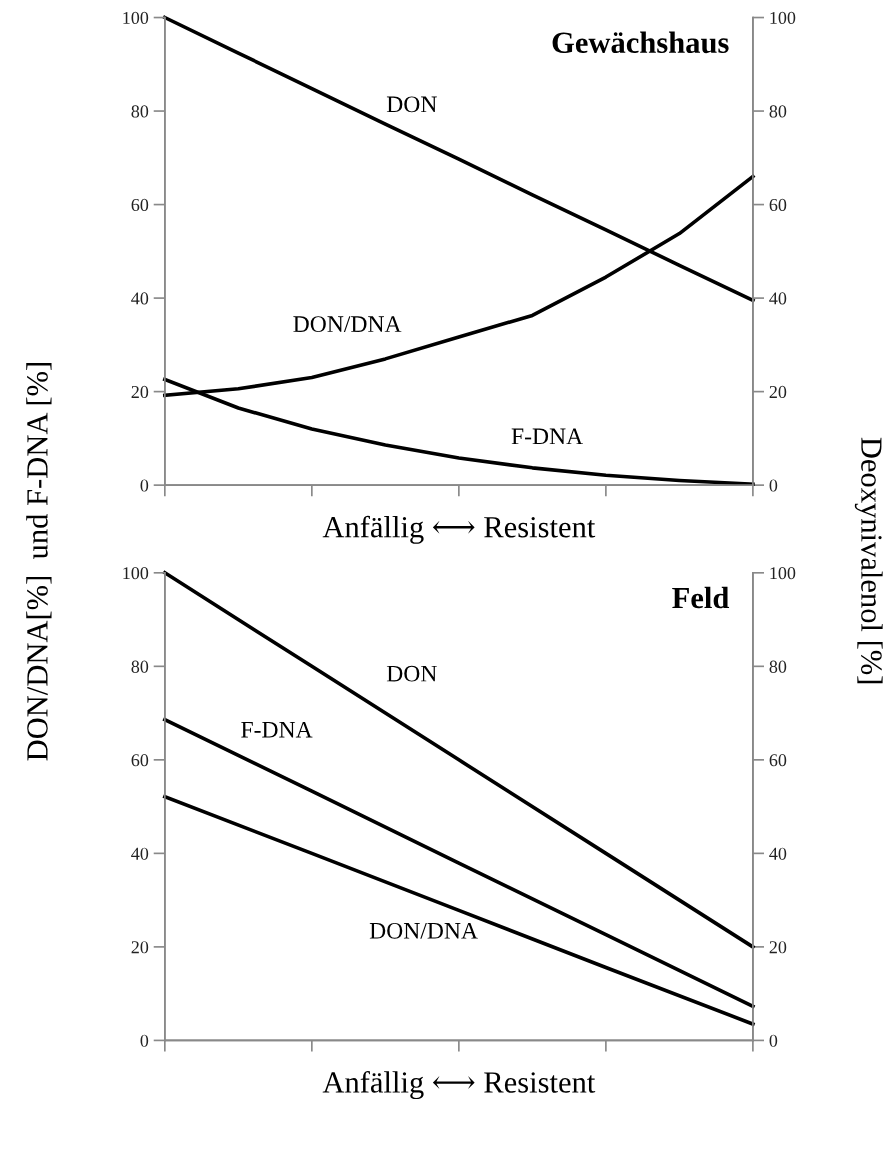 The height and width of the screenshot is (1169, 891). What do you see at coordinates (868, 560) in the screenshot?
I see `y2-axis-title: Deoxynivalenol [%]` at bounding box center [868, 560].